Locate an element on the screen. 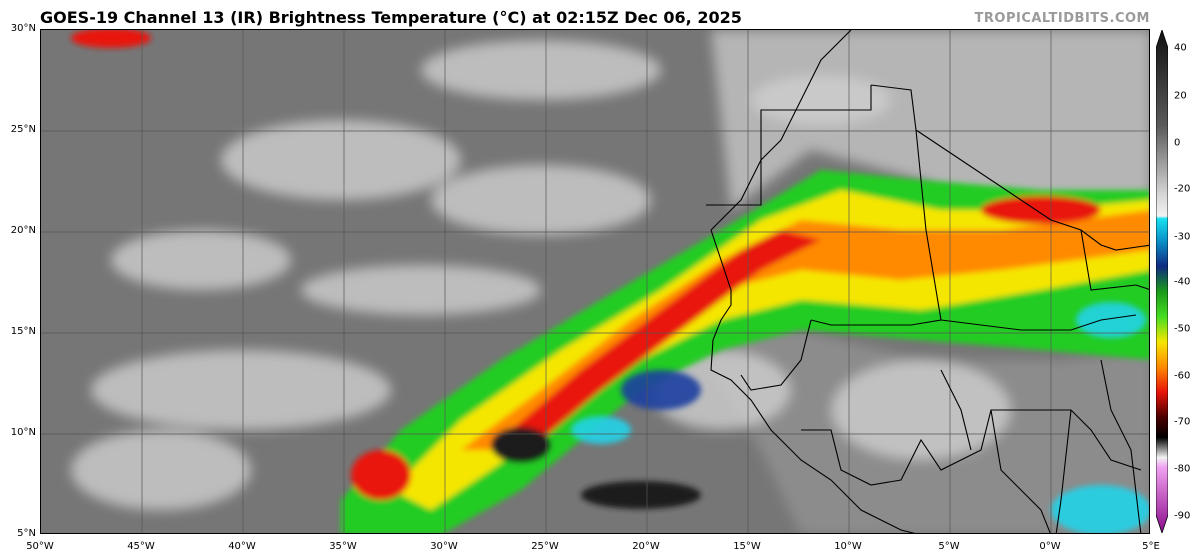 The height and width of the screenshot is (557, 1200). colorbar-label: -30 is located at coordinates (1182, 237).